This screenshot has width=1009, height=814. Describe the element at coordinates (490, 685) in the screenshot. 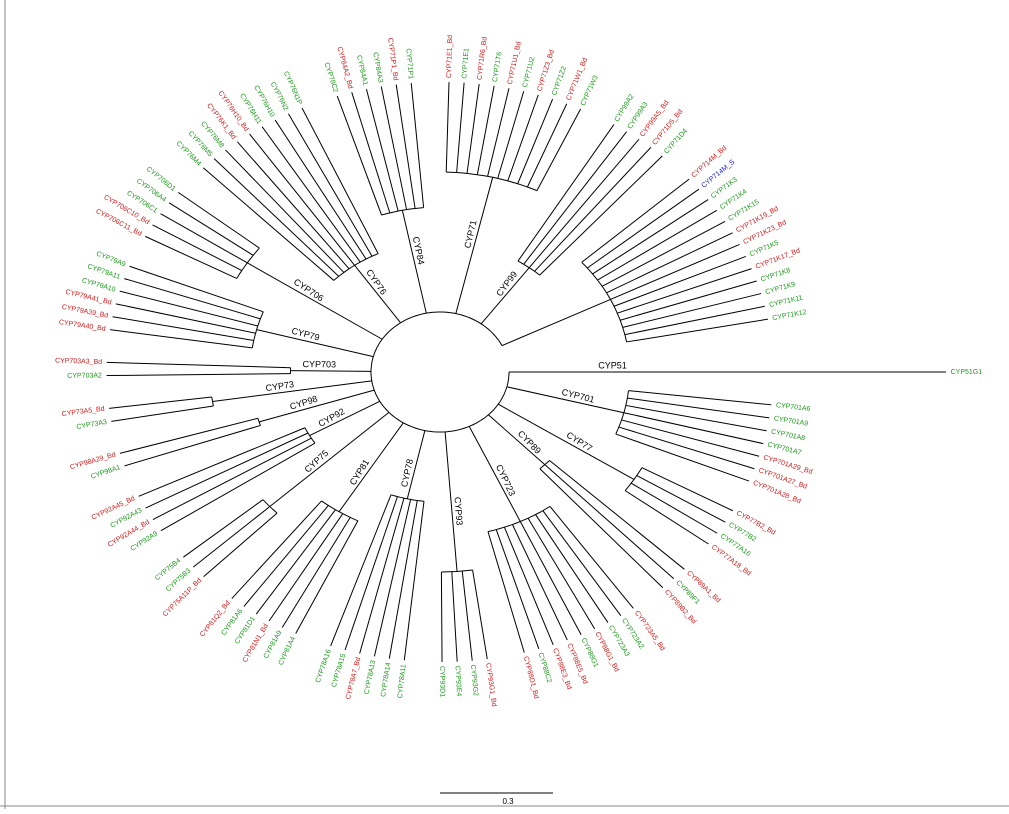

I see `leaf-label: CYP93G1_Bd` at that location.